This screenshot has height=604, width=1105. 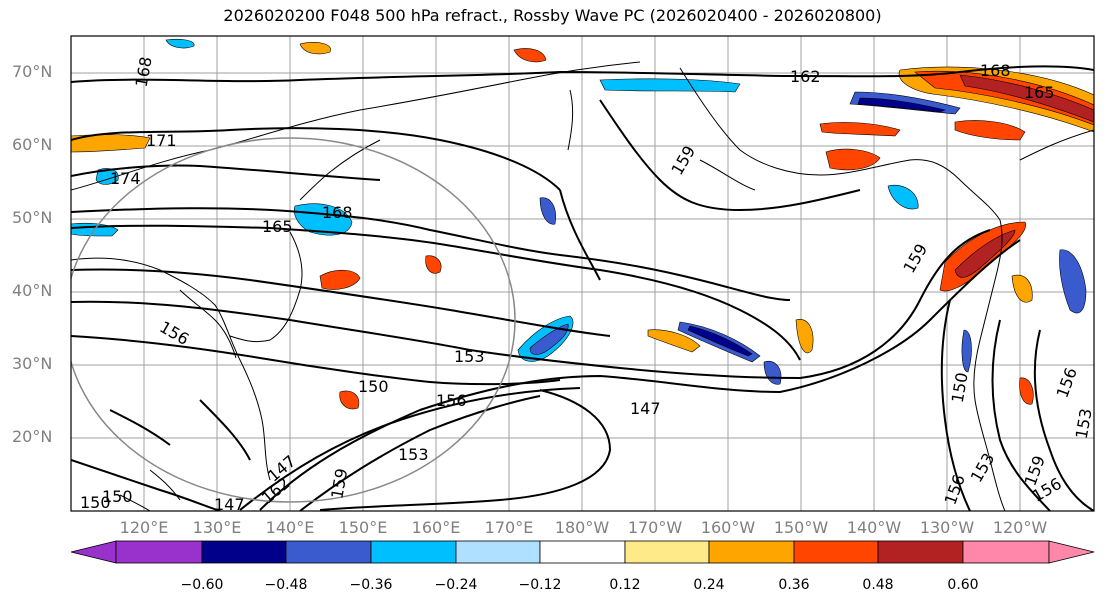 I want to click on lat-label: 60°N, so click(x=32, y=144).